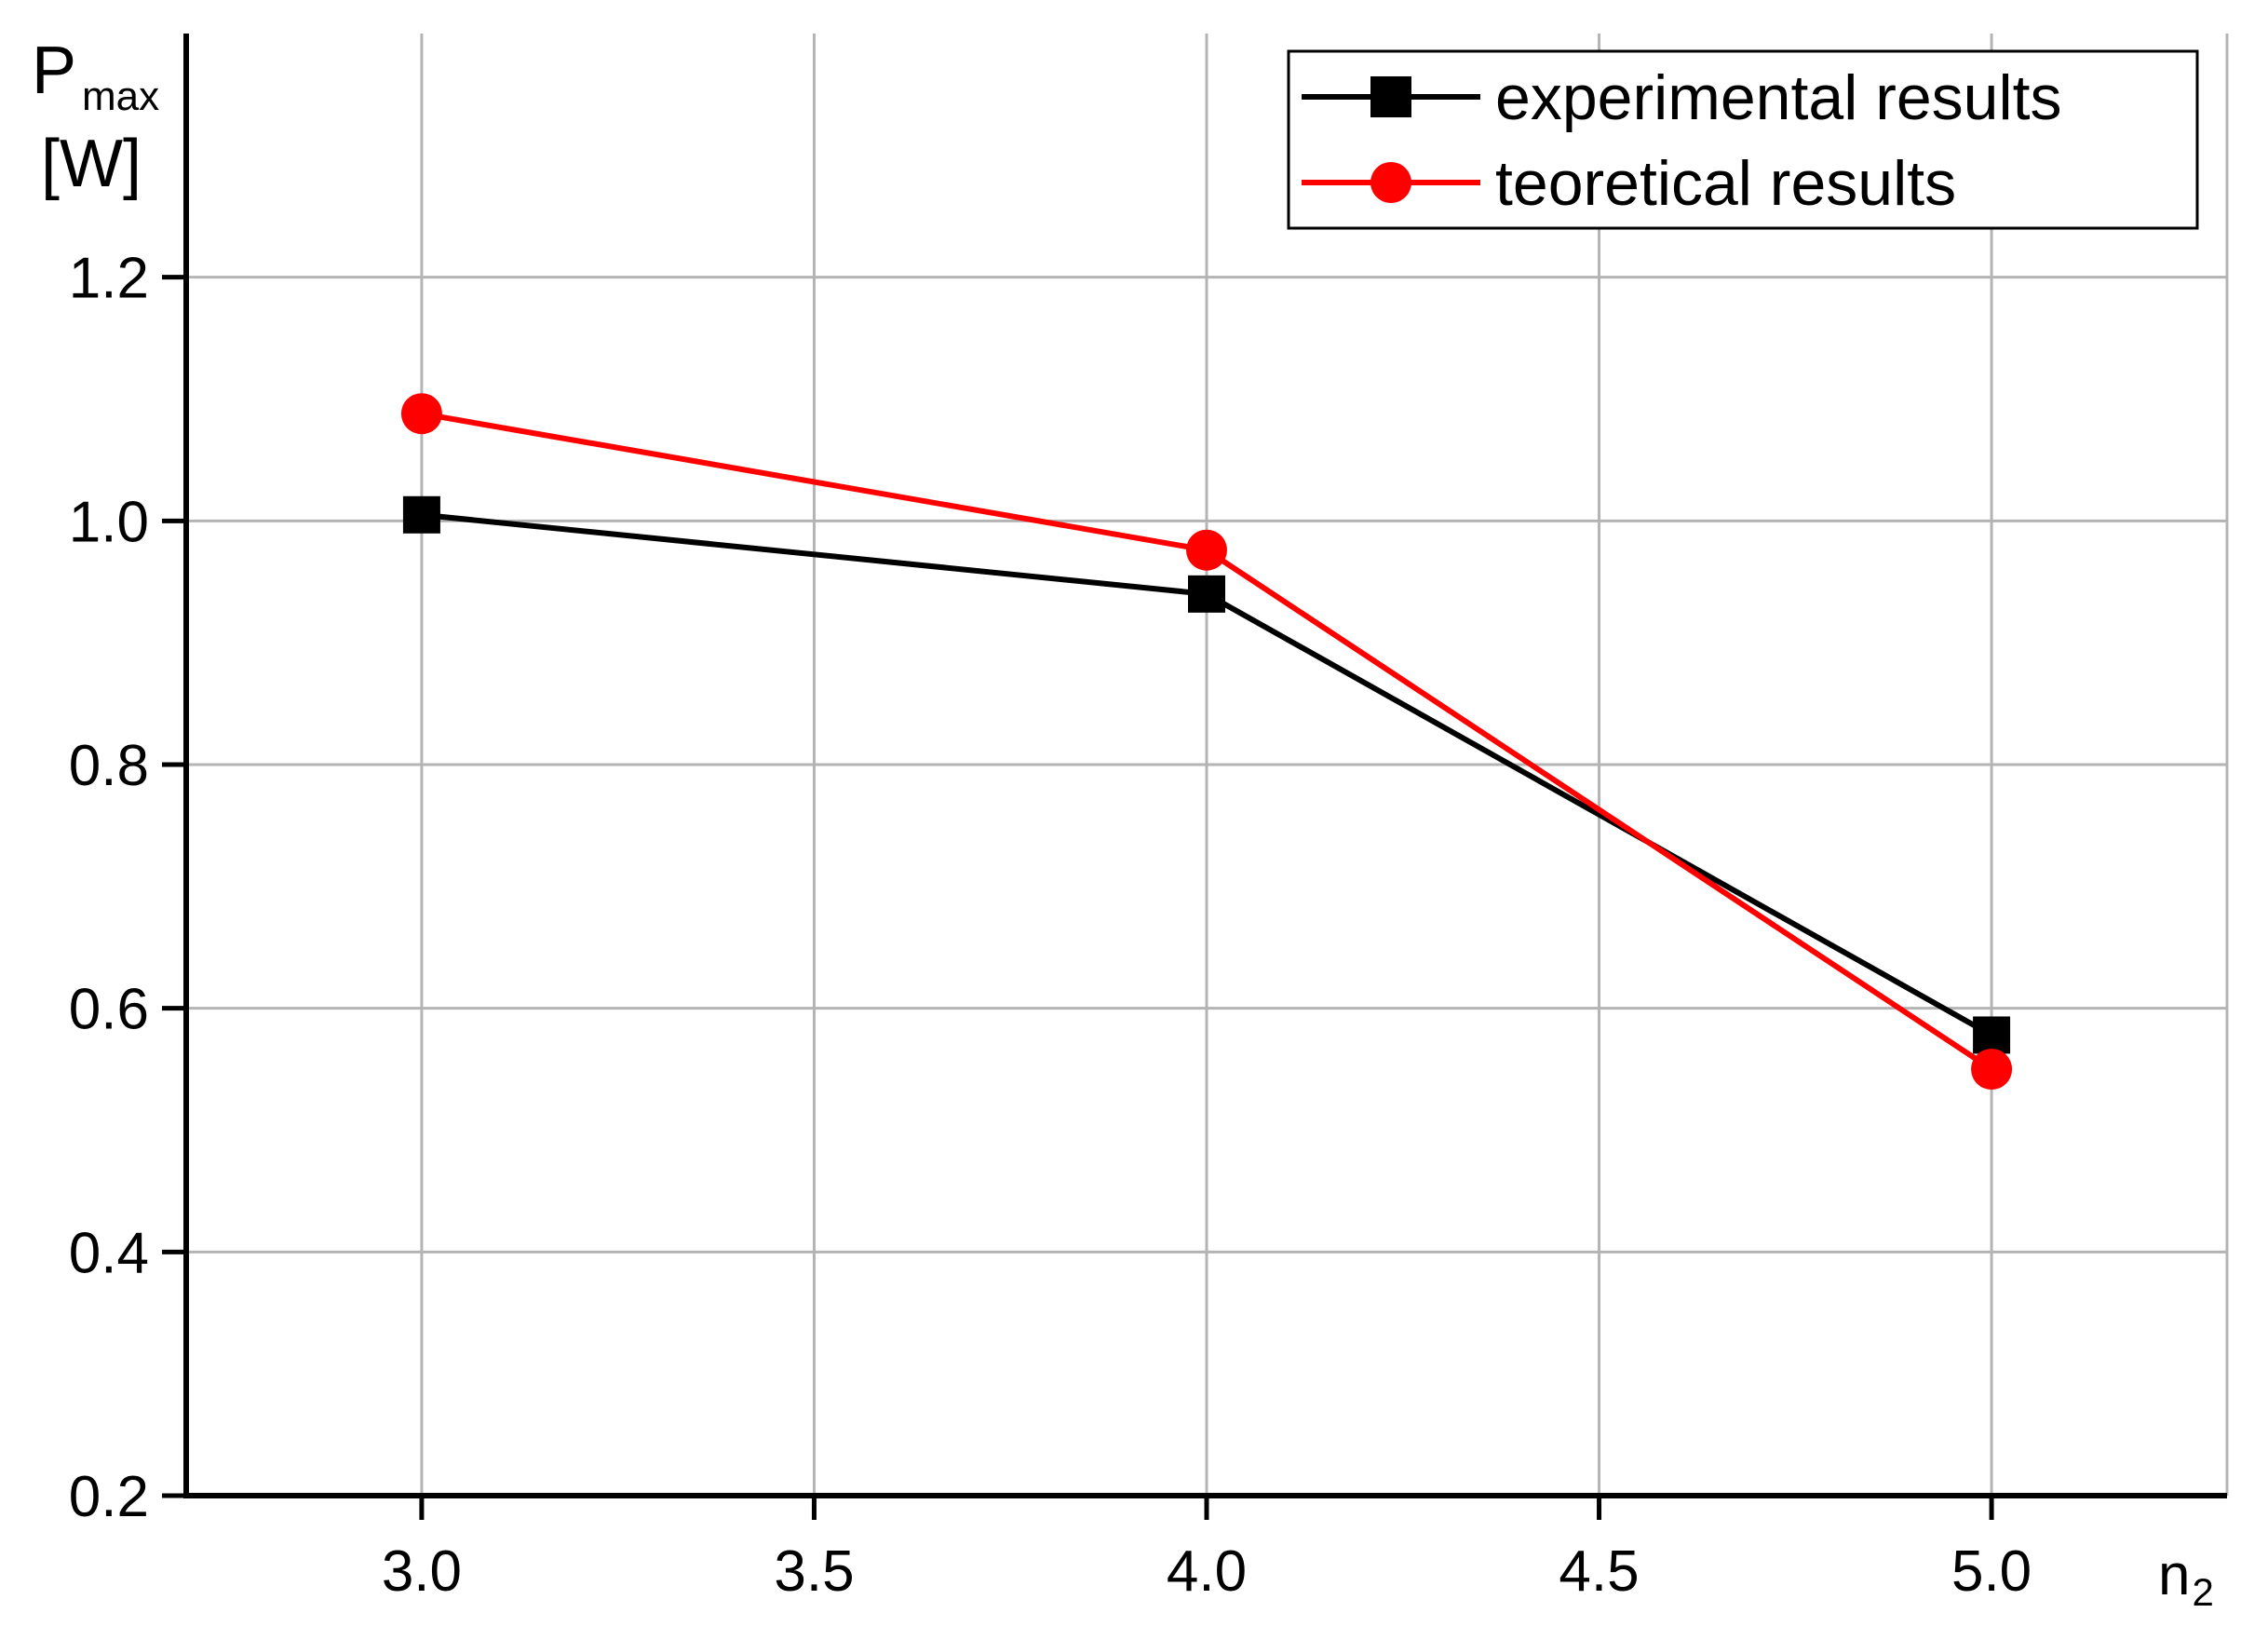  I want to click on x-axis-label-main: n, so click(2174, 1575).